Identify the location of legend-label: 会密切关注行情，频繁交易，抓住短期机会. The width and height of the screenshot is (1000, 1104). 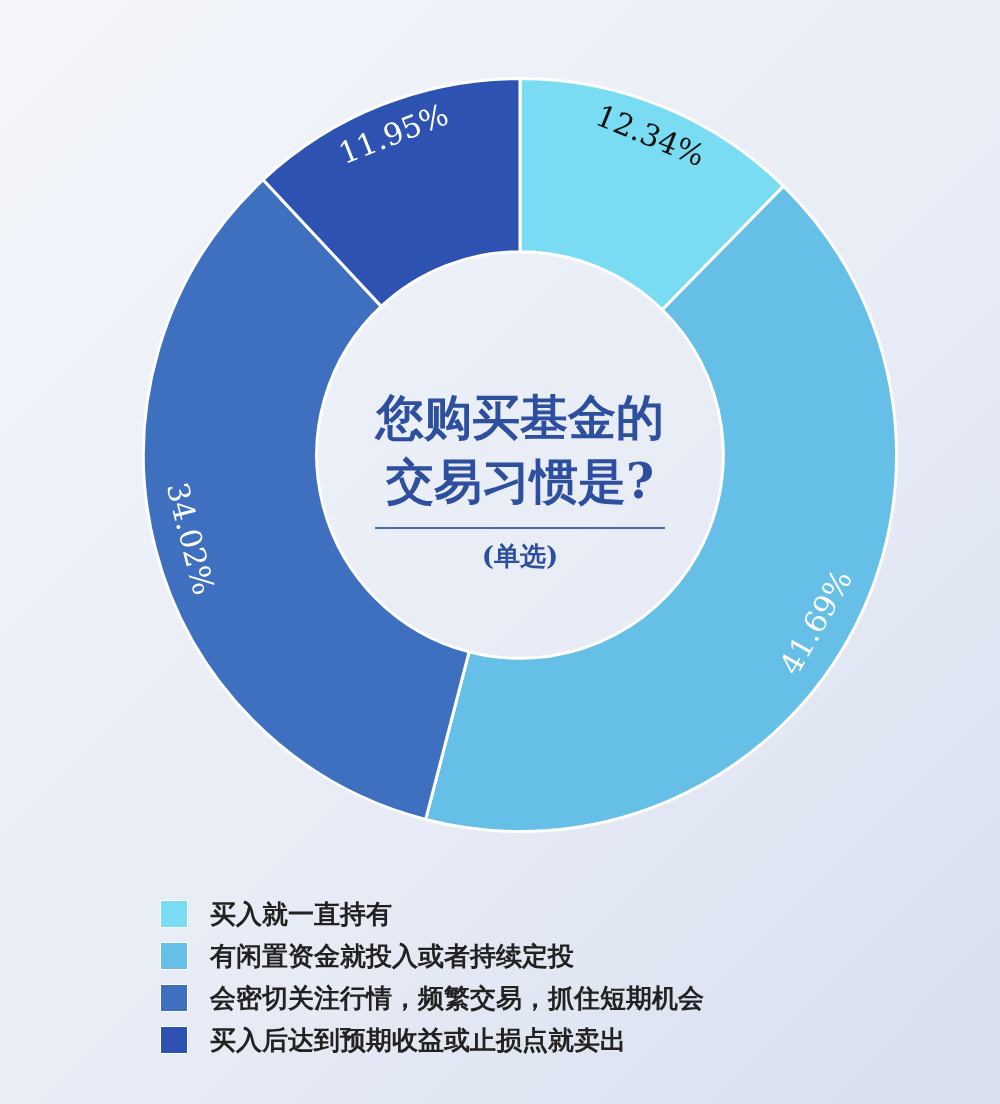
(457, 998).